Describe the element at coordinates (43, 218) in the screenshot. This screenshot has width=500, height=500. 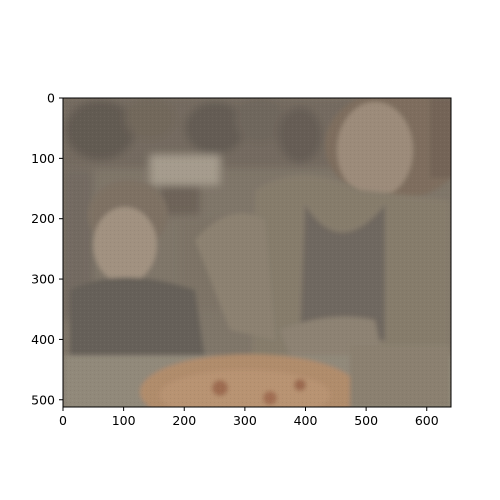
I see `y-tick-label: 200` at that location.